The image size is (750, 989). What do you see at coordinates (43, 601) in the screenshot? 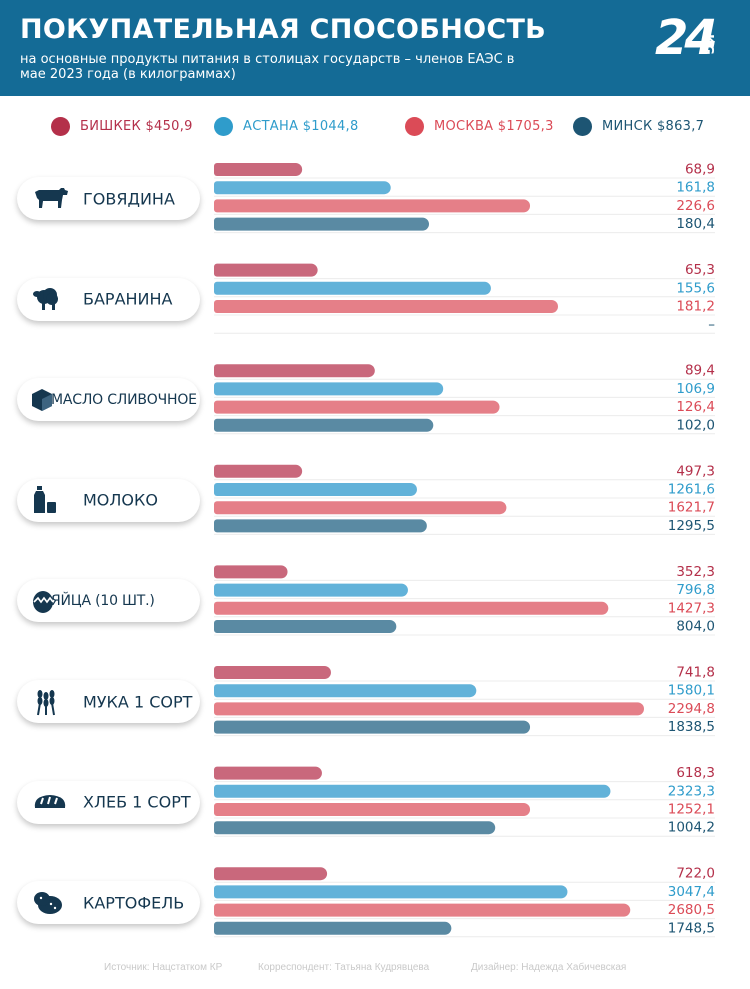
I see `eggs-icon` at bounding box center [43, 601].